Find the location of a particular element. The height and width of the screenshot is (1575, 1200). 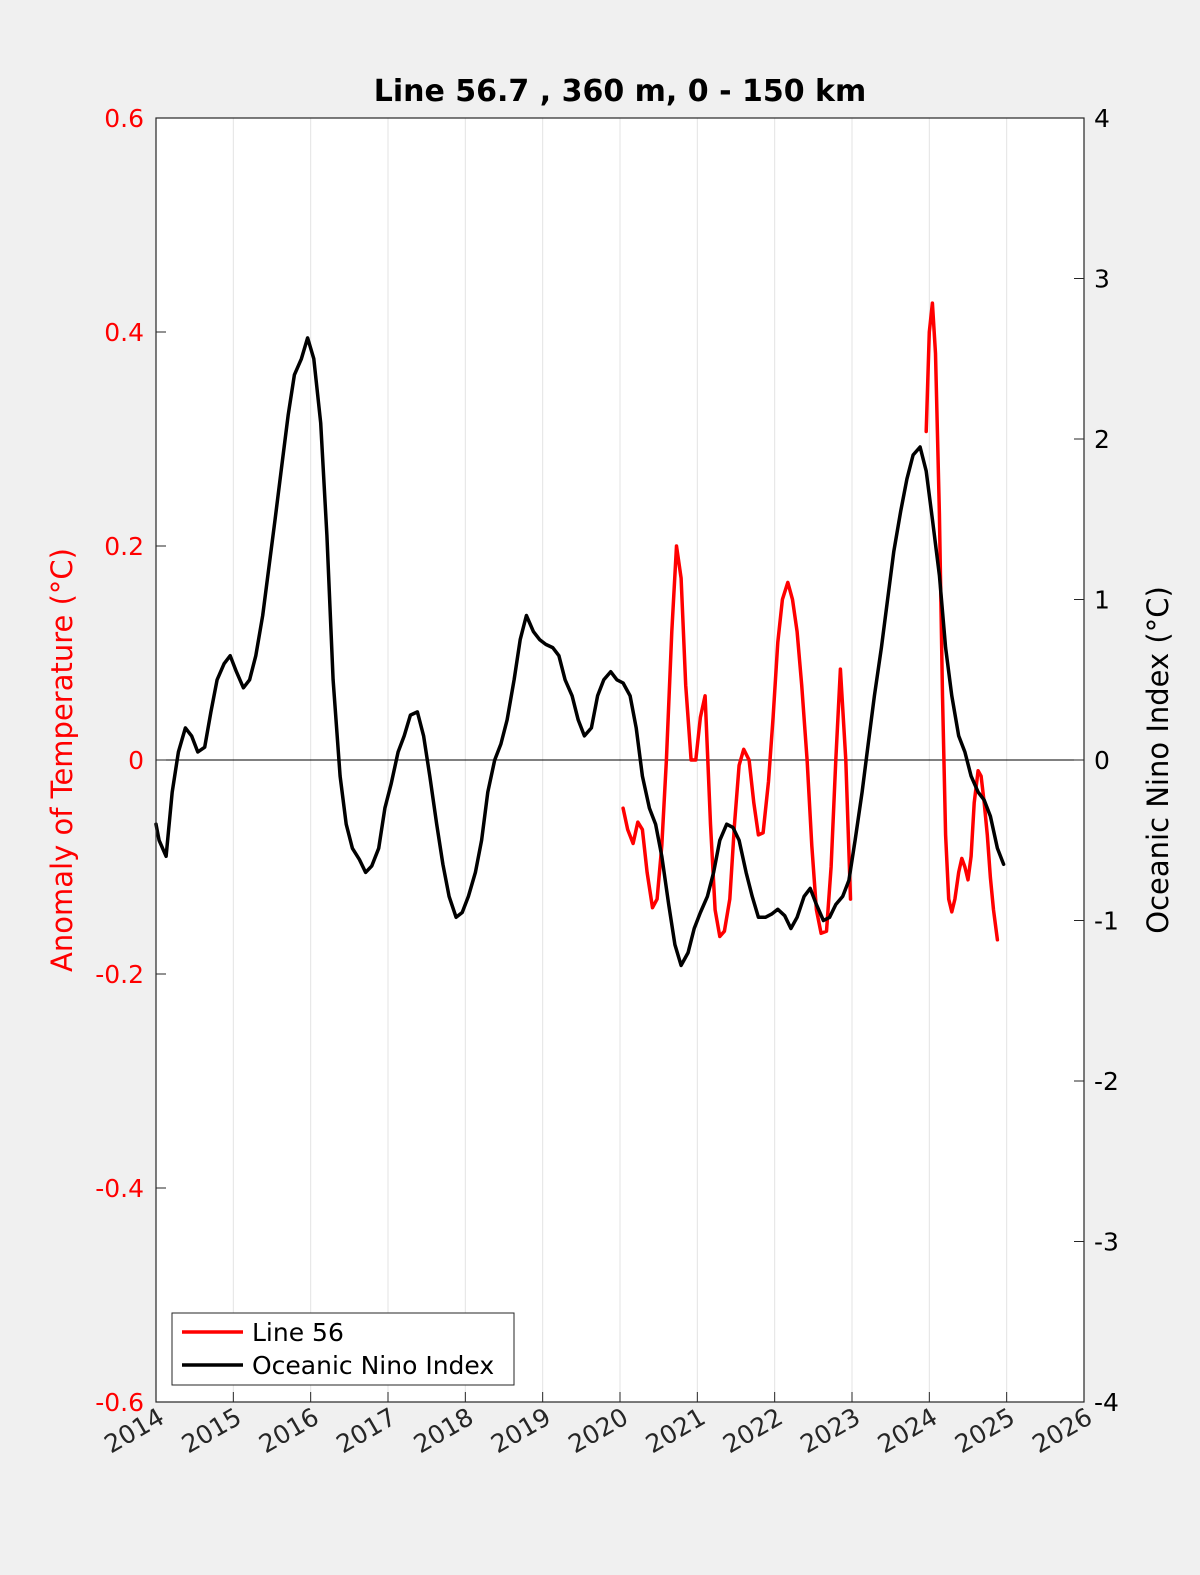

left-y-tick-label: -0.4 is located at coordinates (119, 1188).